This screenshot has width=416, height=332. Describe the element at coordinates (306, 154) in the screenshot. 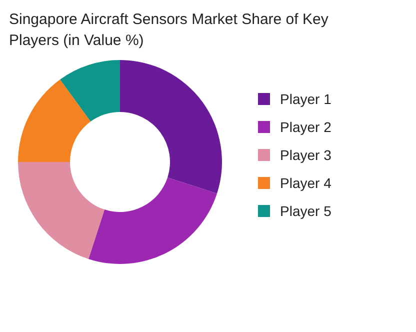

I see `legend-label: Player 3` at that location.